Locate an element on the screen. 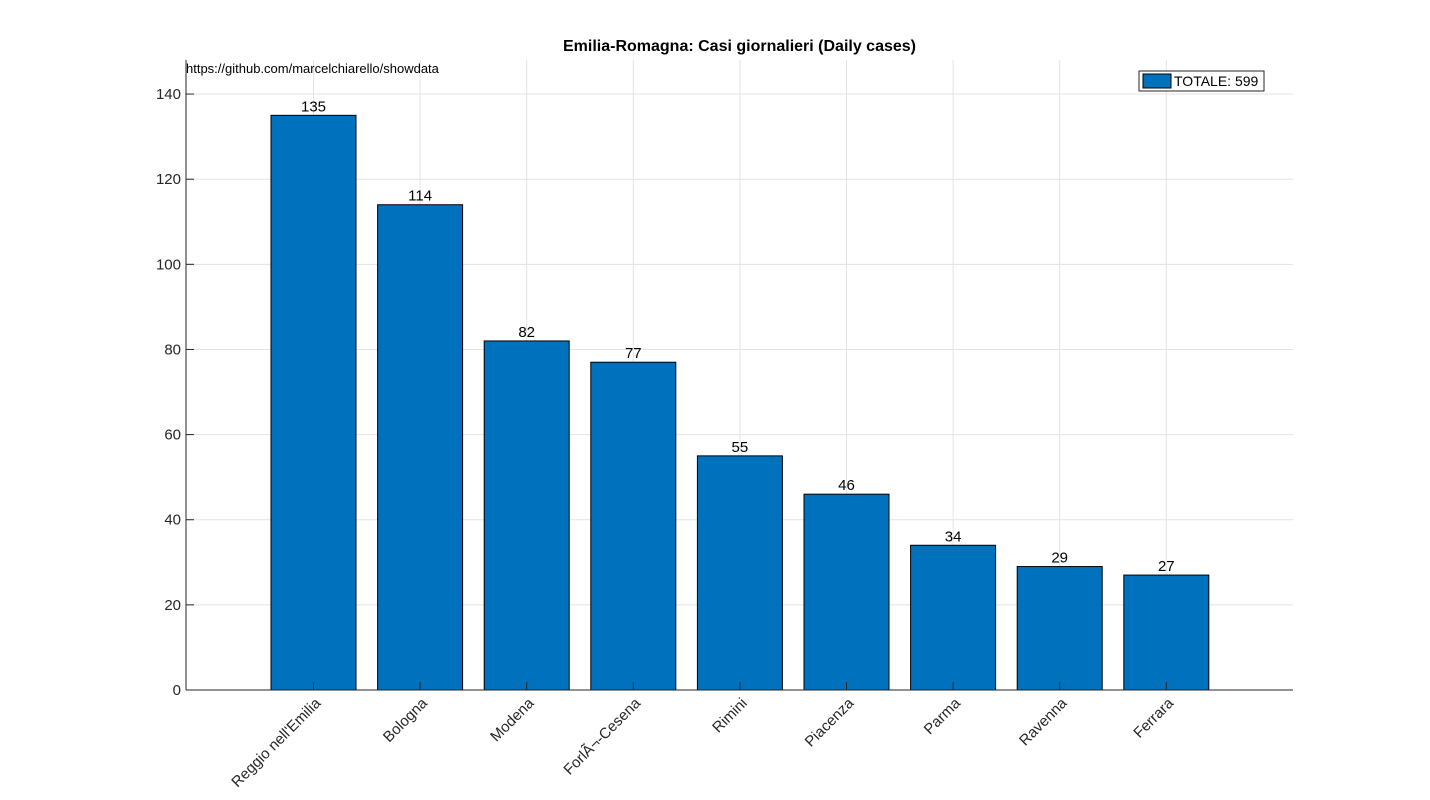 This screenshot has height=800, width=1430. y-tick-label: 60 is located at coordinates (172, 435).